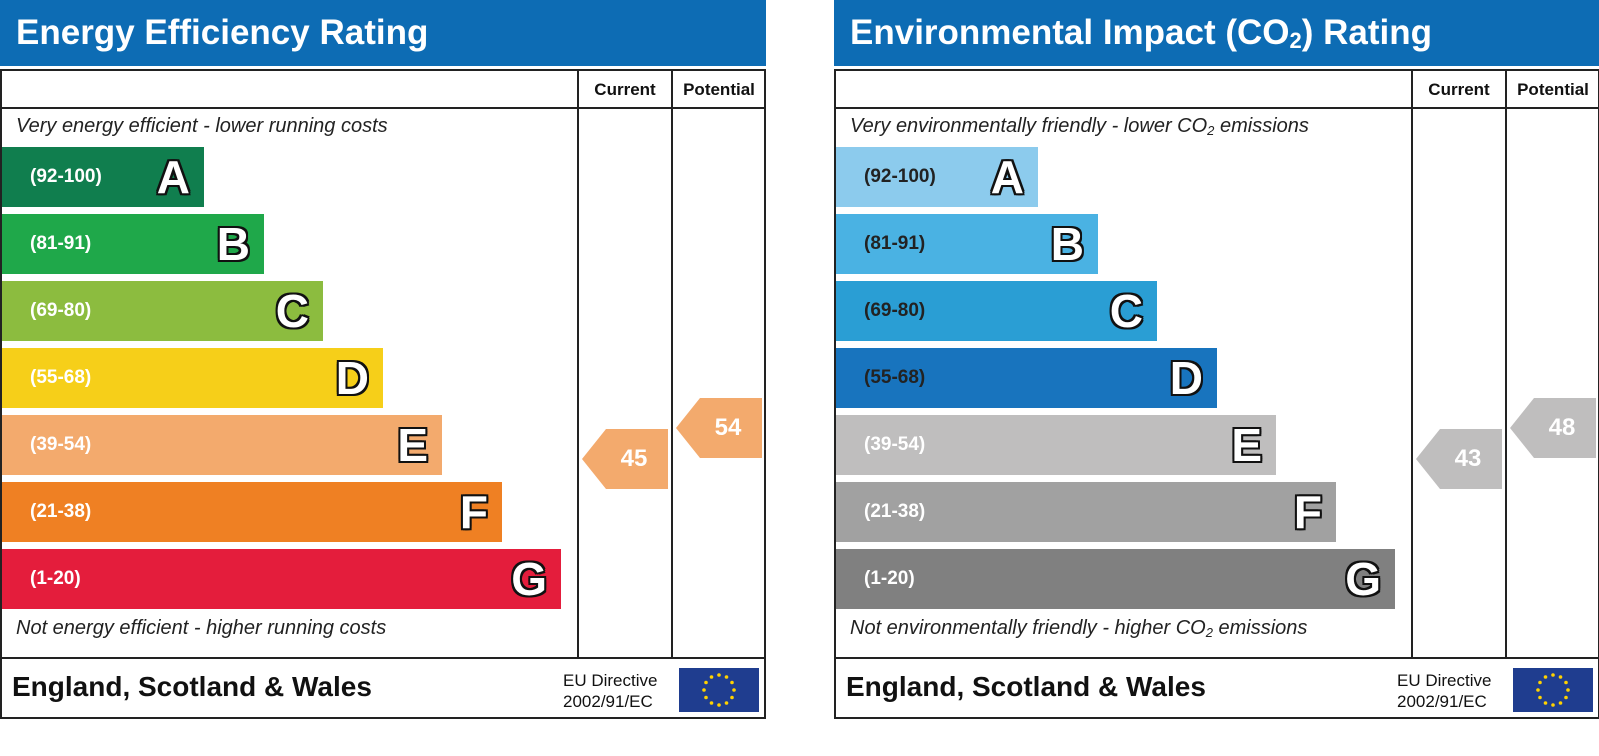 This screenshot has height=756, width=1599. What do you see at coordinates (1067, 244) in the screenshot?
I see `band-letter: B` at bounding box center [1067, 244].